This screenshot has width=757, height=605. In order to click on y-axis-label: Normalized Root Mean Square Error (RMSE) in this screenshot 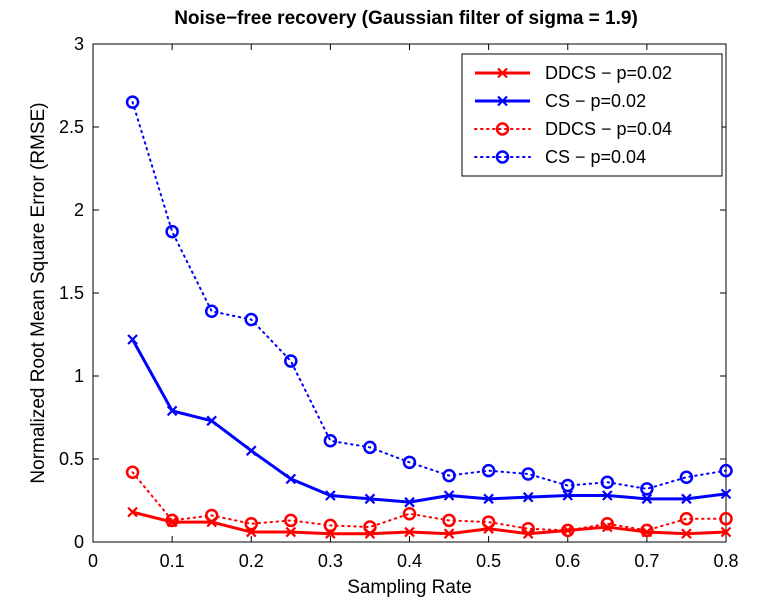, I will do `click(38, 292)`.